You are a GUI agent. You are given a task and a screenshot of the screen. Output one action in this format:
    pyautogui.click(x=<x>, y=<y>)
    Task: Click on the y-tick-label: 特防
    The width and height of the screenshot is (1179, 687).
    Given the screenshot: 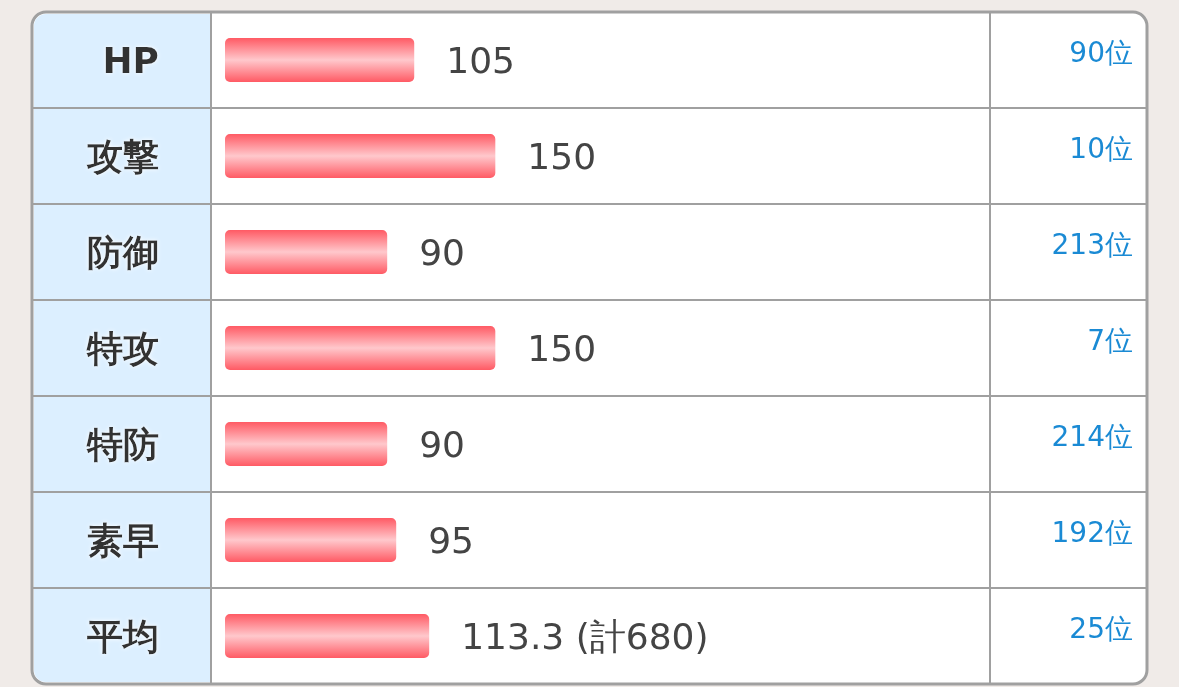 What is the action you would take?
    pyautogui.click(x=122, y=444)
    